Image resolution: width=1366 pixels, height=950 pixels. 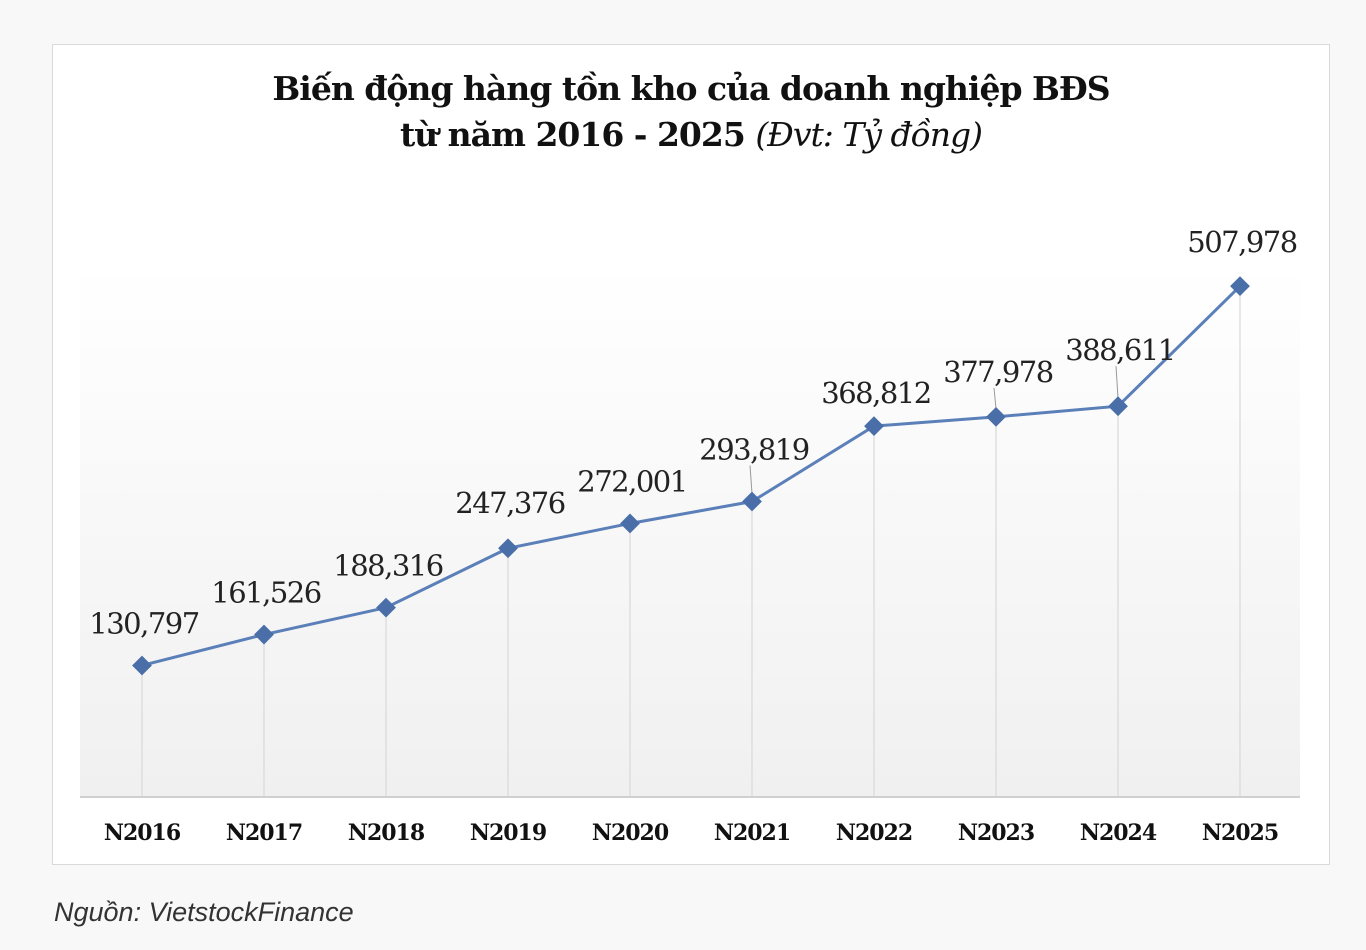 I want to click on data-label: 377,978, so click(x=997, y=372).